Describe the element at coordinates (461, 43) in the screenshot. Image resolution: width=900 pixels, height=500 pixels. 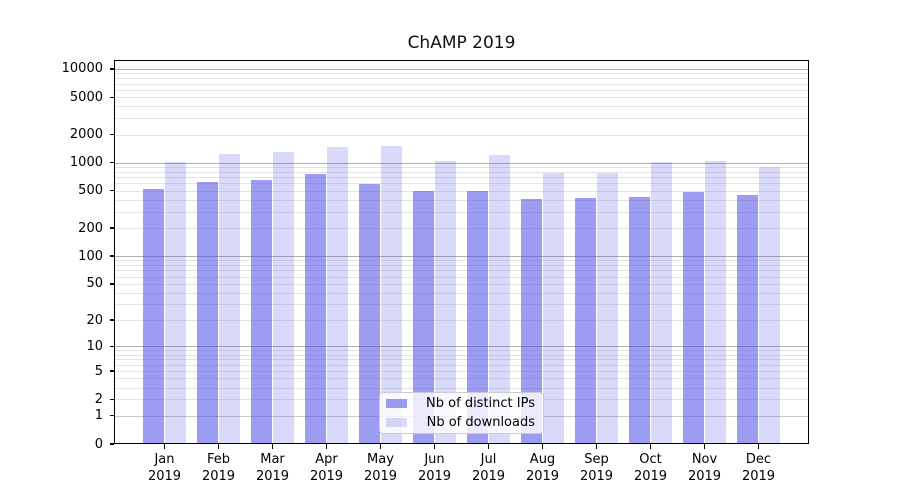
I see `chart-title: ChAMP 2019` at that location.